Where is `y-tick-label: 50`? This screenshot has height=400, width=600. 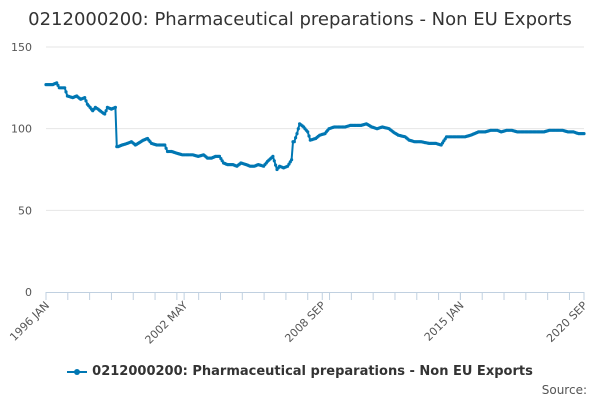
y-tick-label: 50 is located at coordinates (25, 210).